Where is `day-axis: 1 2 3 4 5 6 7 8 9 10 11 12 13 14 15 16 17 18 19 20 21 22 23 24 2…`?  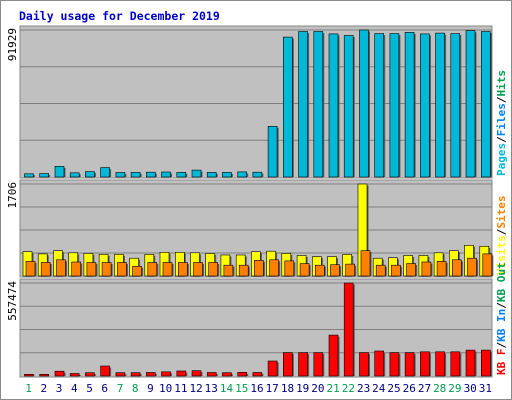 day-axis: 1 2 3 4 5 6 7 8 9 10 11 12 13 14 15 16 17 18 19 20 21 22 23 24 2… is located at coordinates (258, 388).